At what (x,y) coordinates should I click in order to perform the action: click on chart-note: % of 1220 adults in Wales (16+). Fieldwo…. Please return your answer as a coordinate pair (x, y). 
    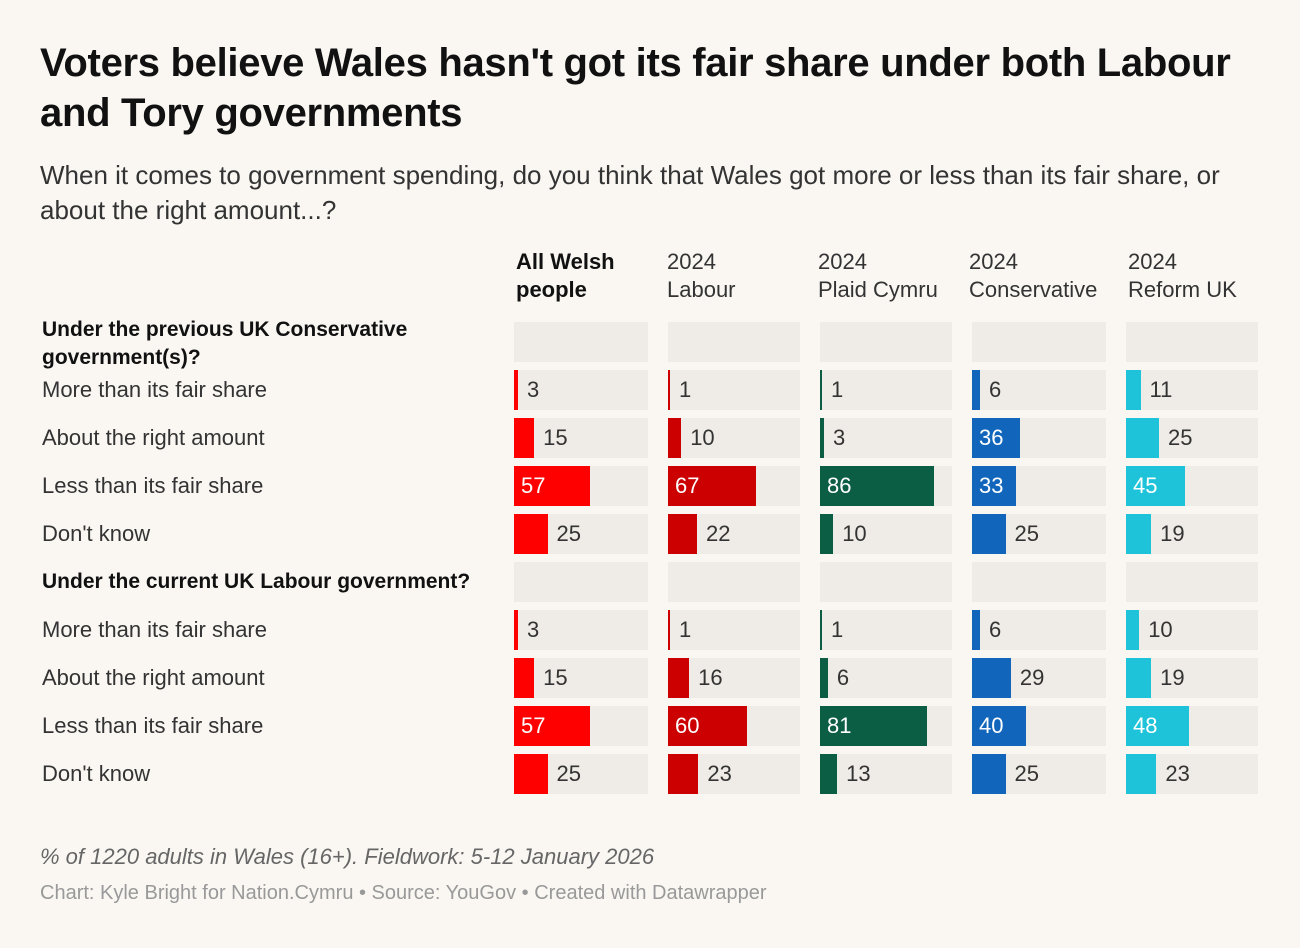
    Looking at the image, I should click on (347, 856).